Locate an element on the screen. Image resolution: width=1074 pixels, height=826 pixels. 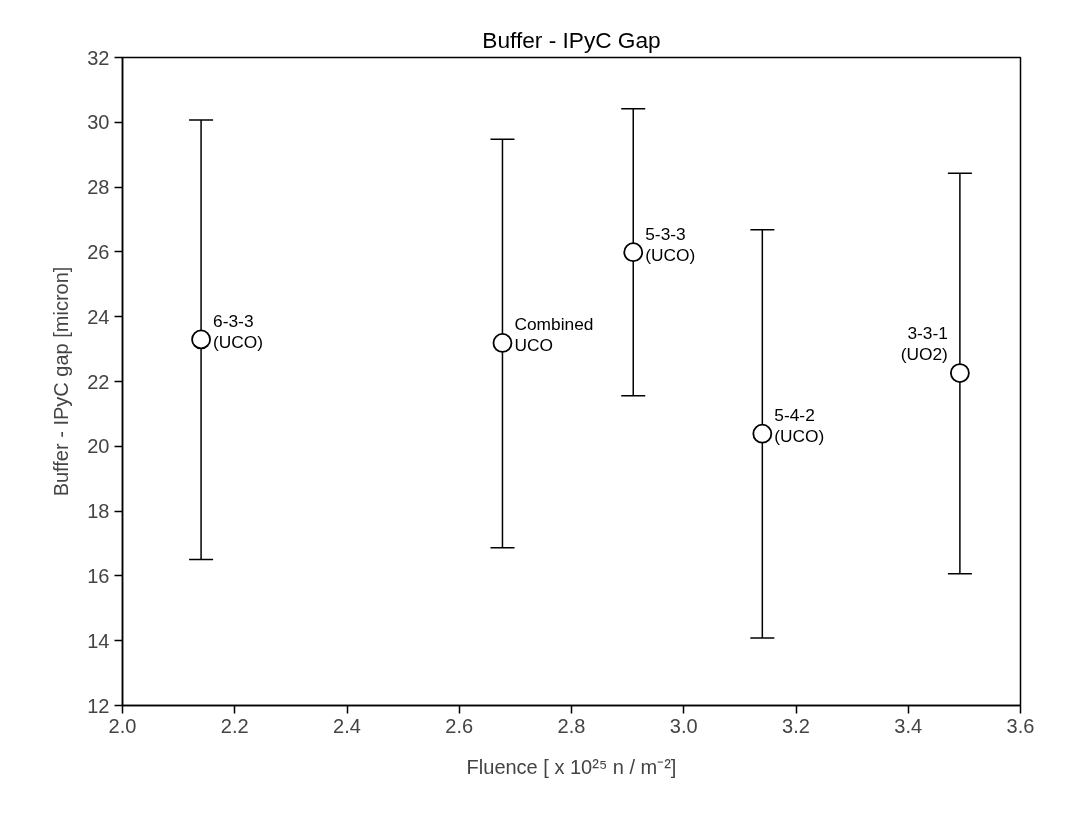
y-tick-label: 20 is located at coordinates (98, 446).